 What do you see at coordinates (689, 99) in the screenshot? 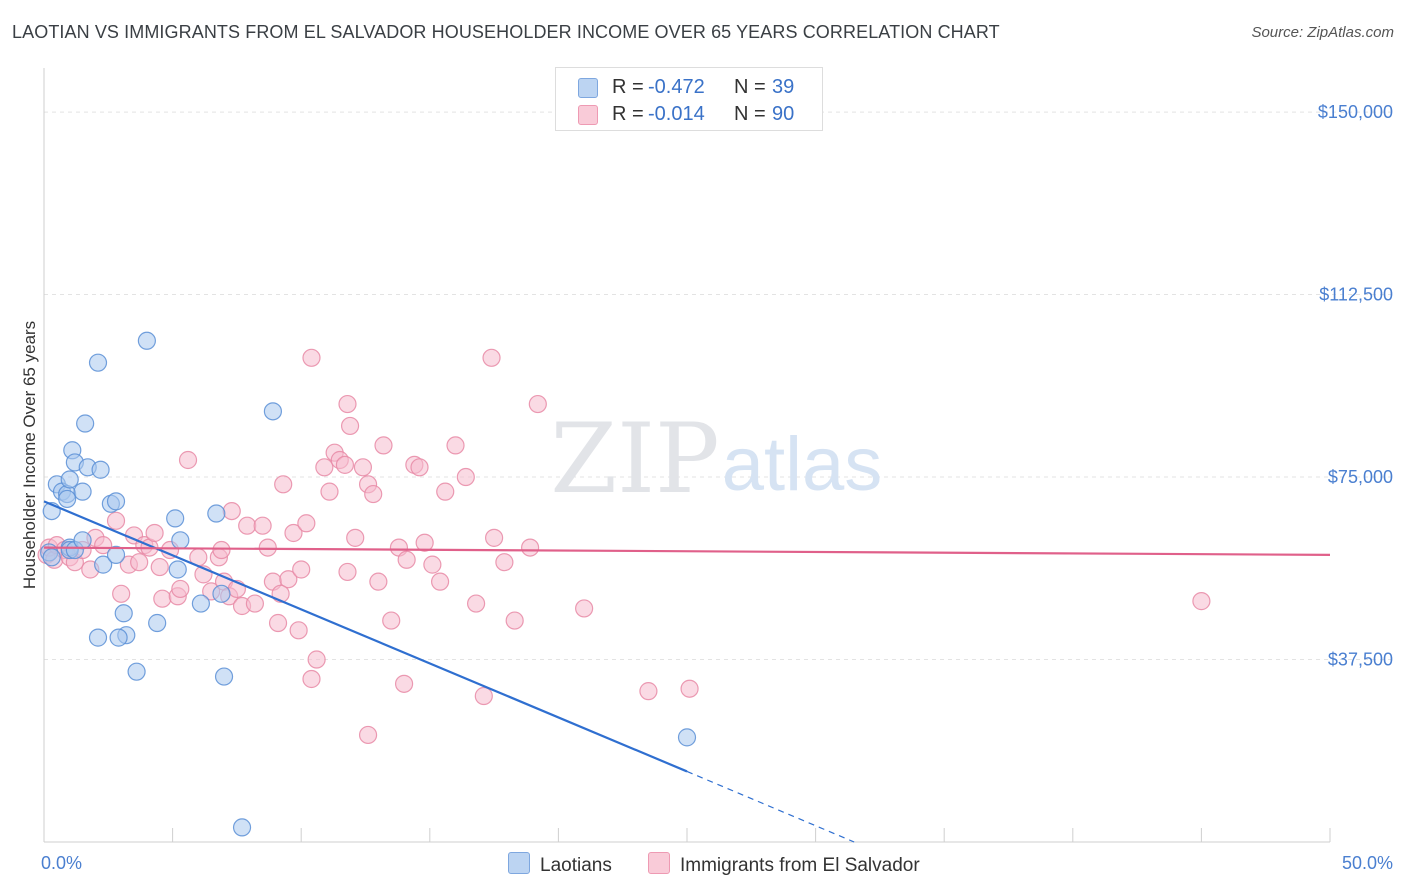
I see `stats-legend: R = -0.472 N = 39 R = -0.014 N = 90` at bounding box center [689, 99].